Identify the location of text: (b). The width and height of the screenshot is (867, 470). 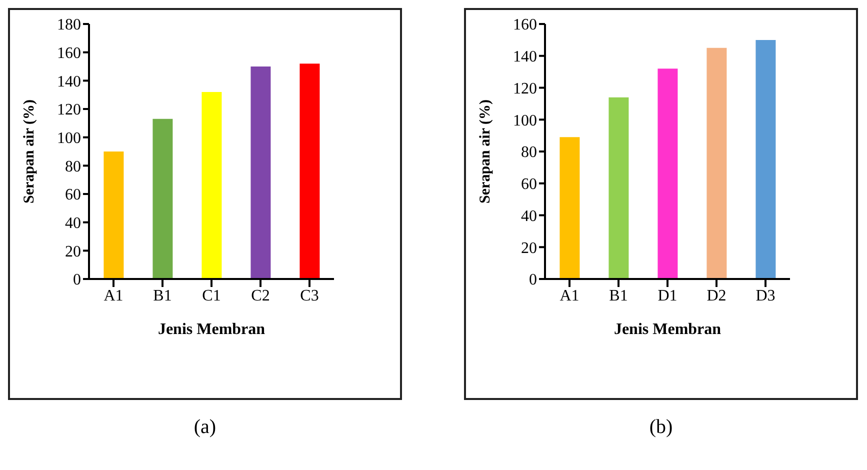
(661, 427).